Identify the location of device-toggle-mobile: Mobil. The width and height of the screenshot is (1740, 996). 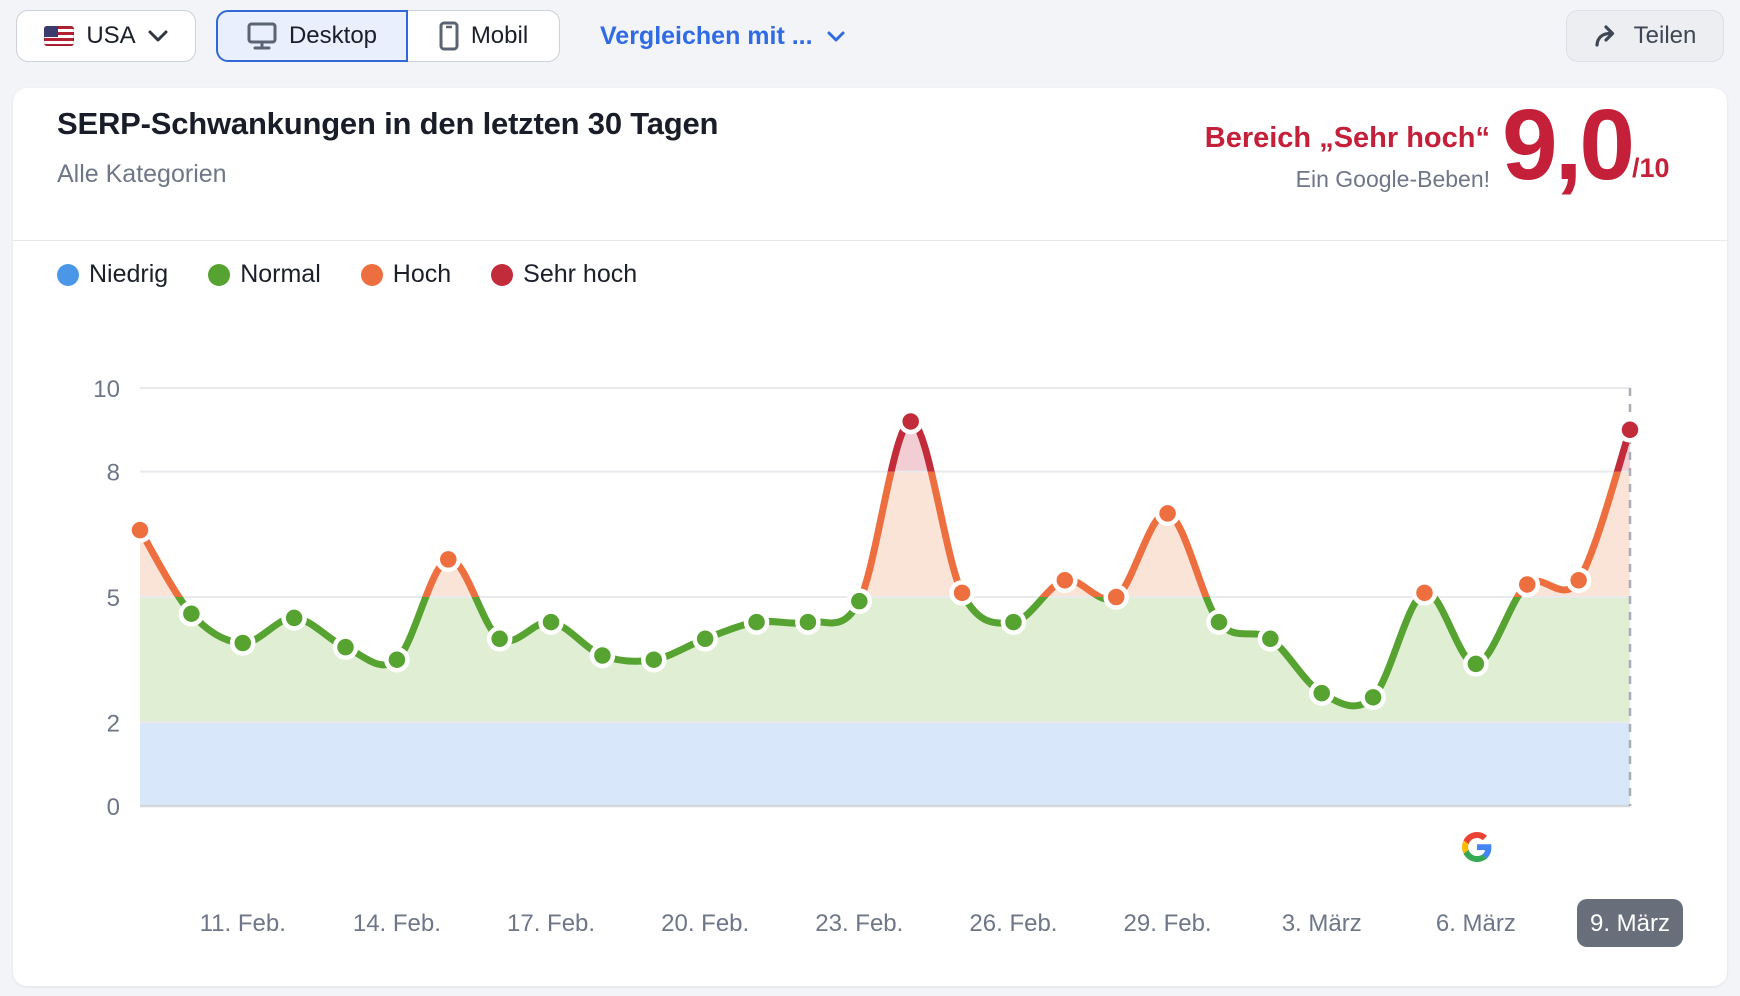
(484, 36).